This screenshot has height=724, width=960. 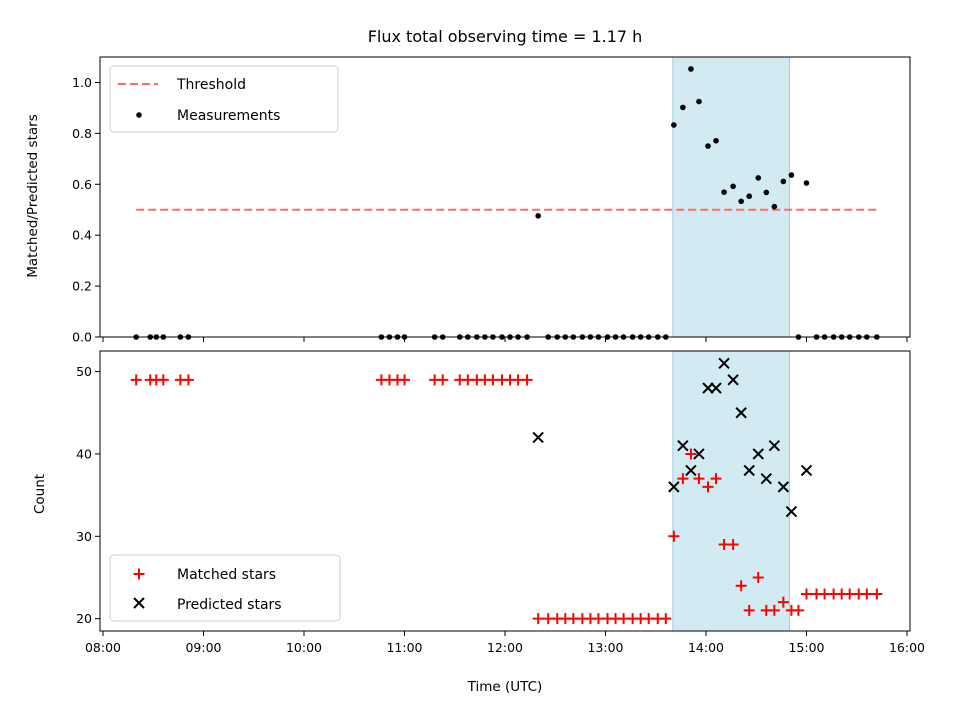 I want to click on y-tick-label: 0.0, so click(x=82, y=337).